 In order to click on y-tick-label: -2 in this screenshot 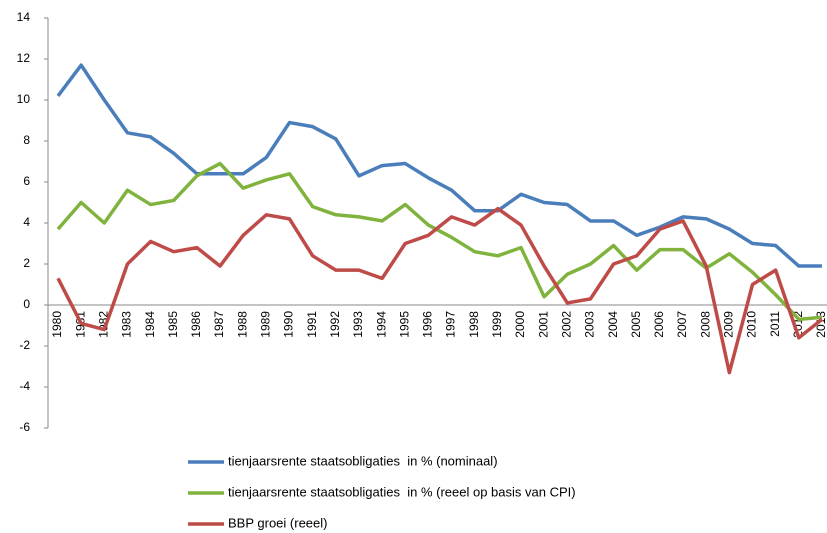, I will do `click(24, 345)`.